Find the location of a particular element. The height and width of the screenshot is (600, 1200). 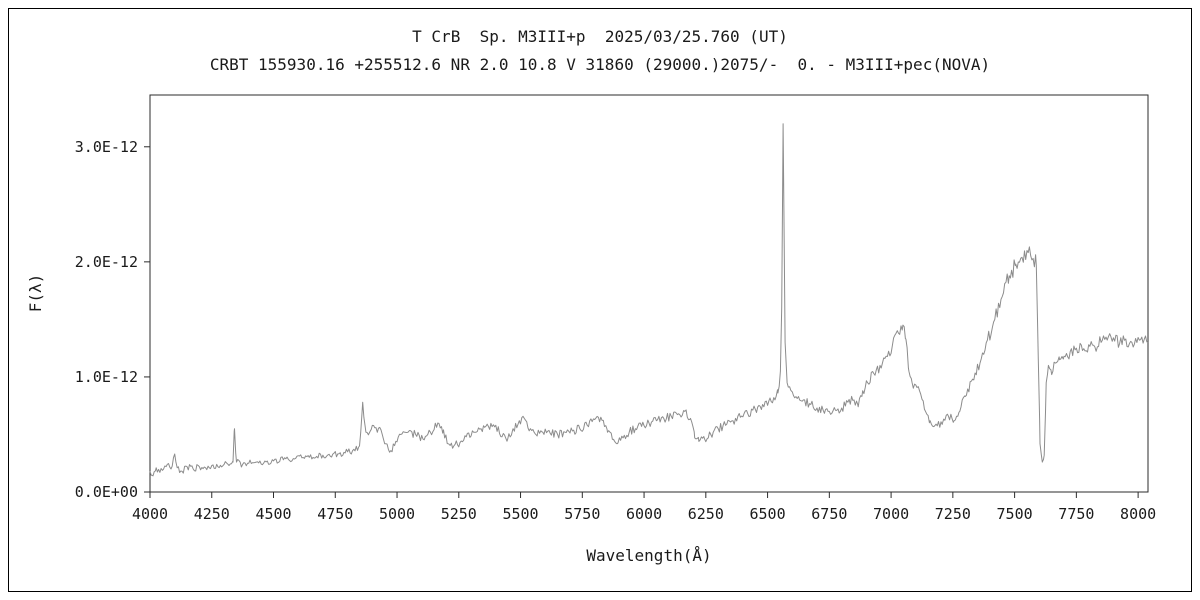

x-tick-label: 8000 is located at coordinates (1138, 514).